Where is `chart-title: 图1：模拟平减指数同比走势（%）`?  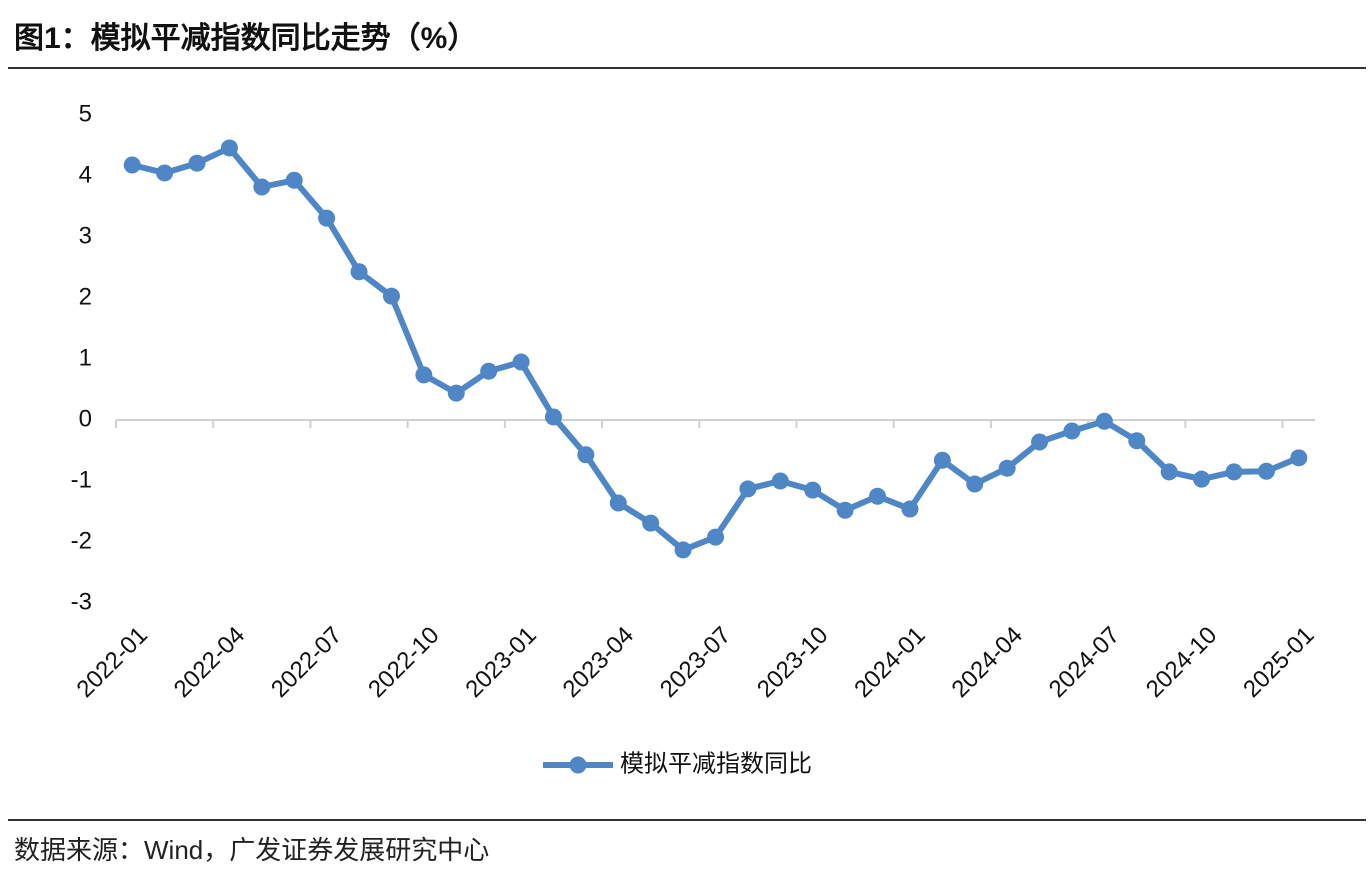 chart-title: 图1：模拟平减指数同比走势（%） is located at coordinates (245, 38).